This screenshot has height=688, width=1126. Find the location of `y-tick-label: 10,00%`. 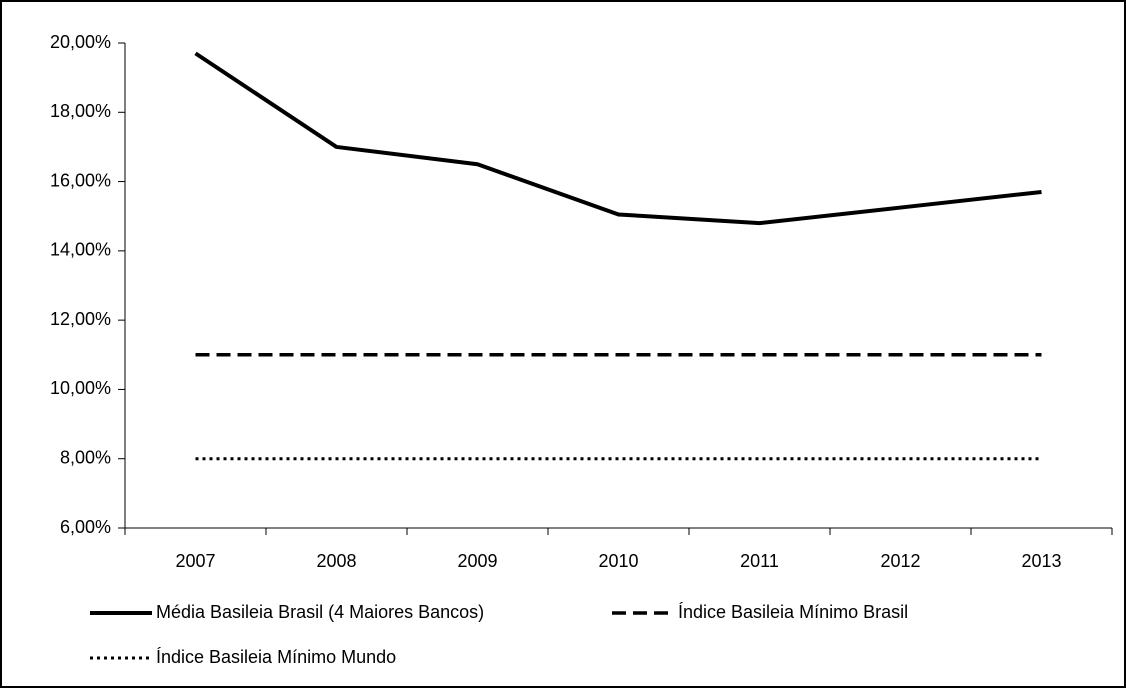

y-tick-label: 10,00% is located at coordinates (80, 388).